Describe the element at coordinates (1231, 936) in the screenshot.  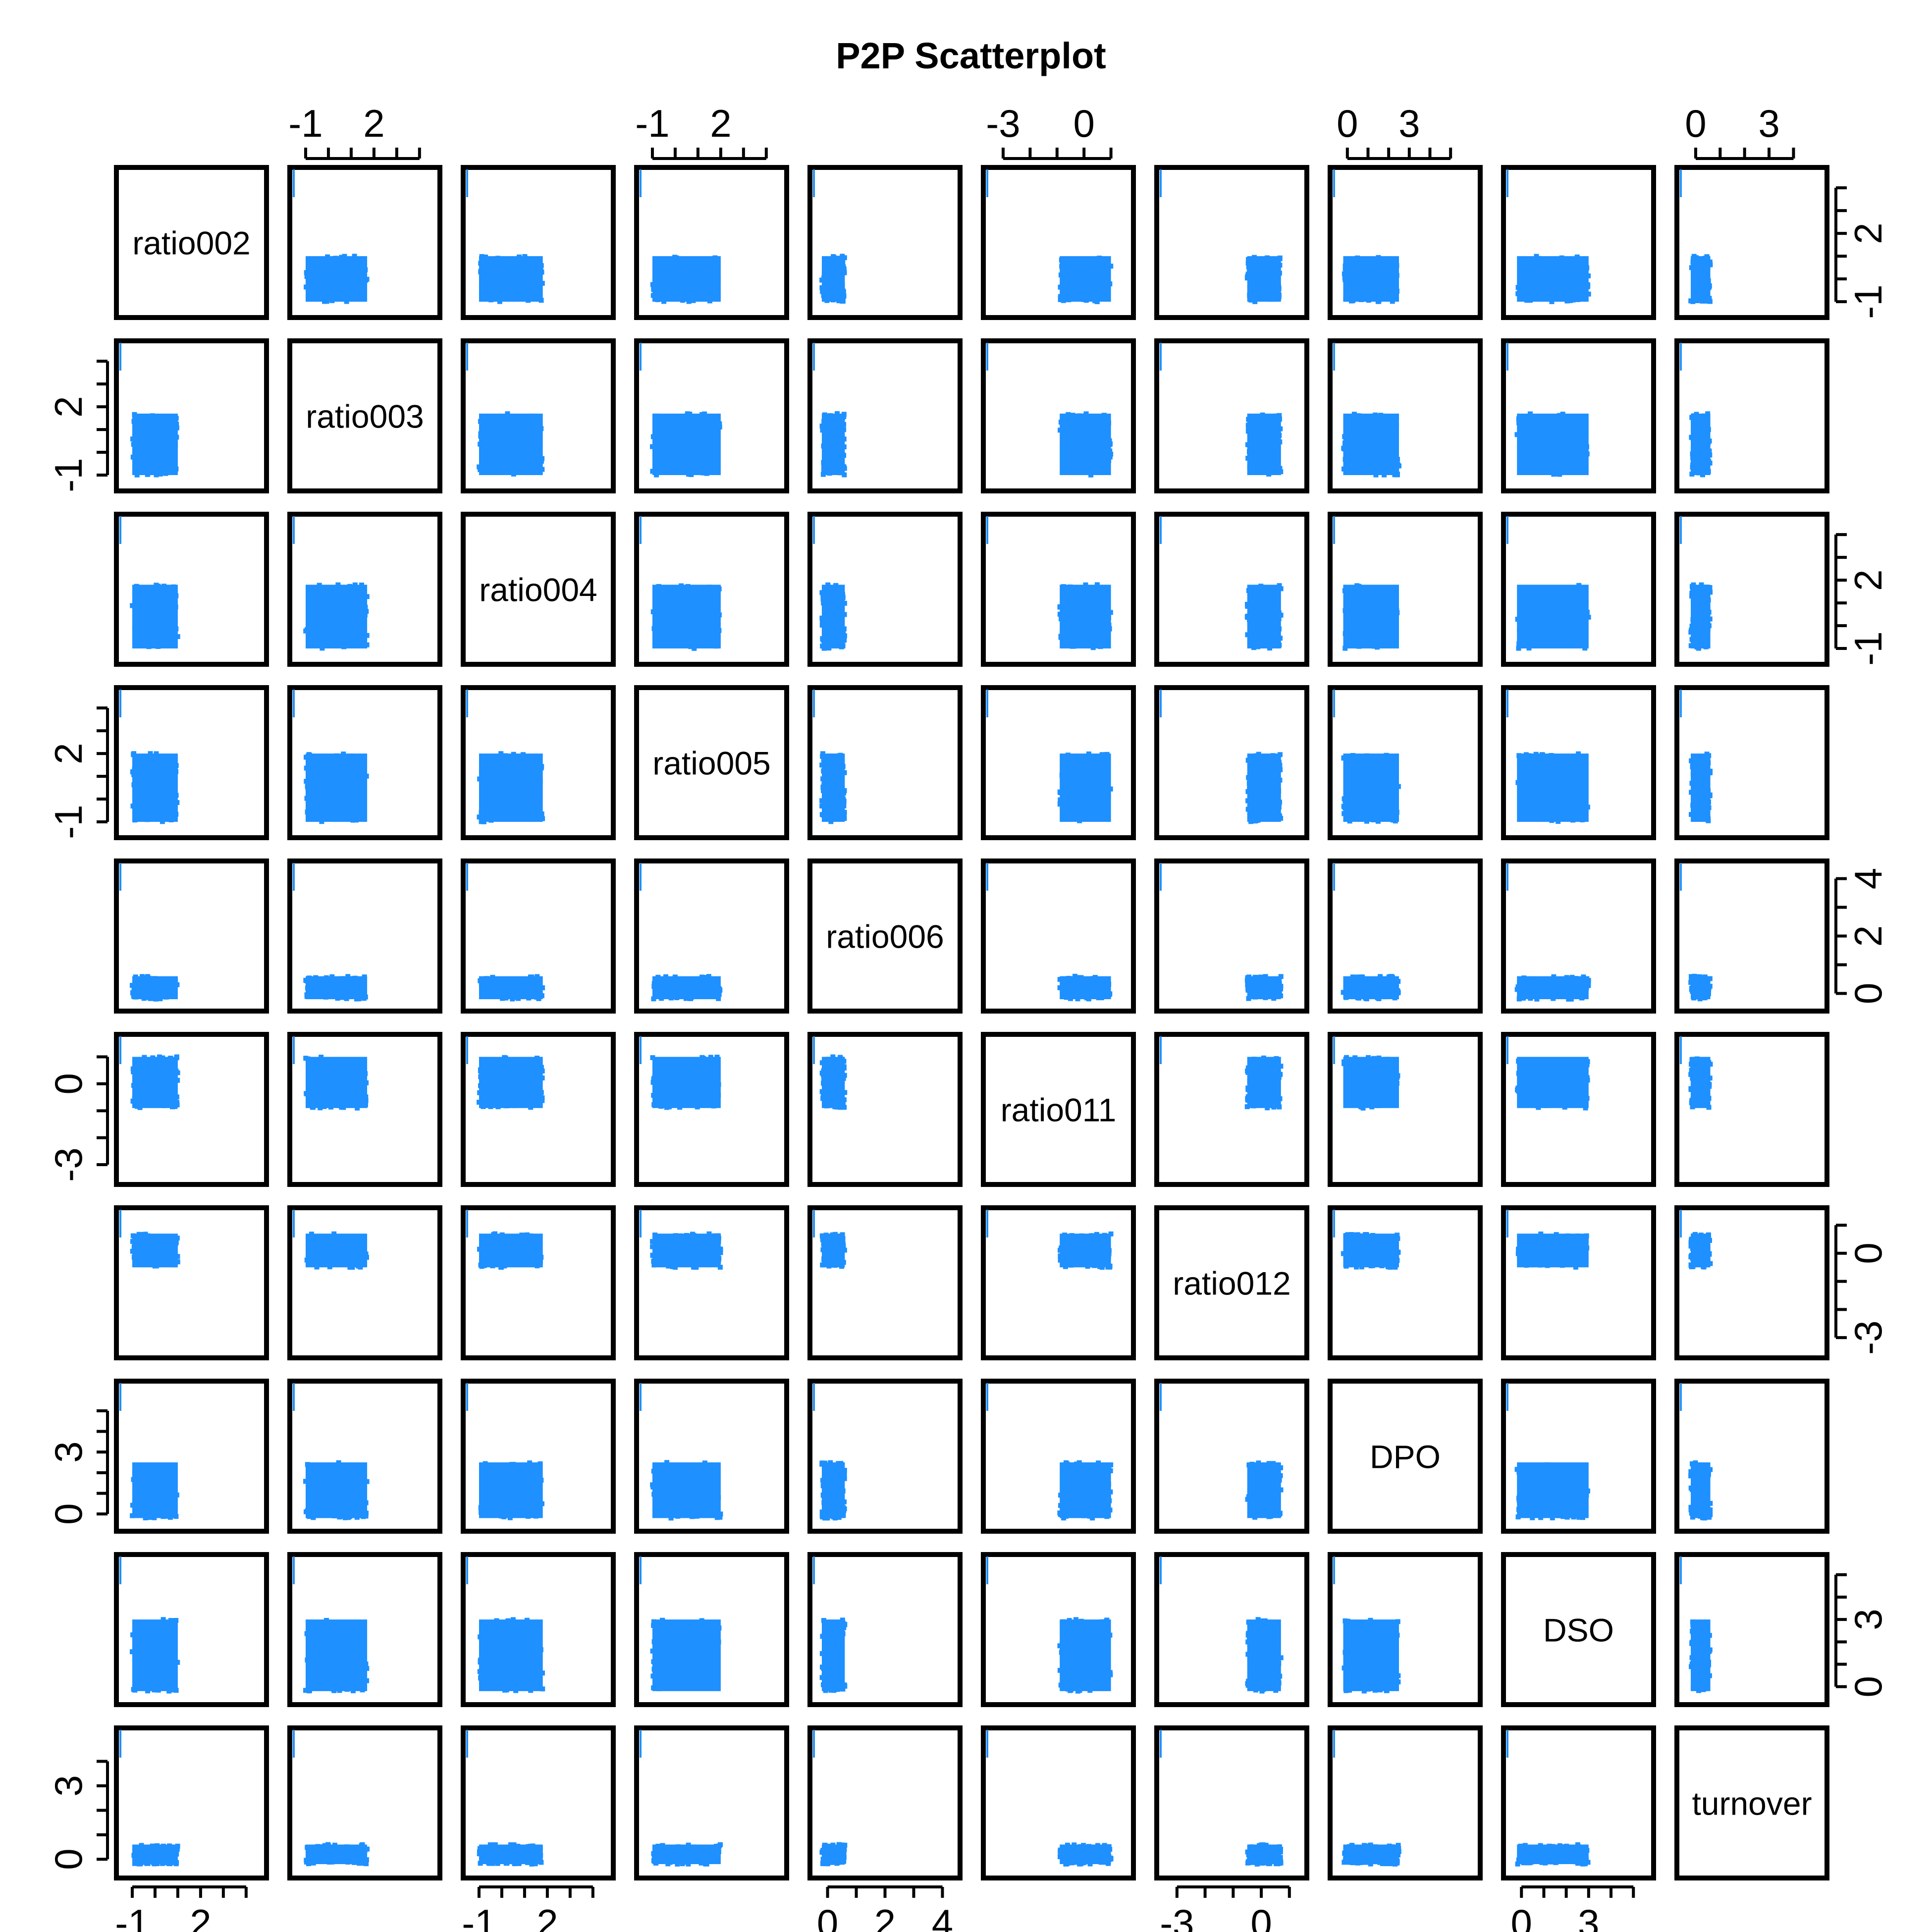
I see `panel-ratio006-vs-ratio012` at that location.